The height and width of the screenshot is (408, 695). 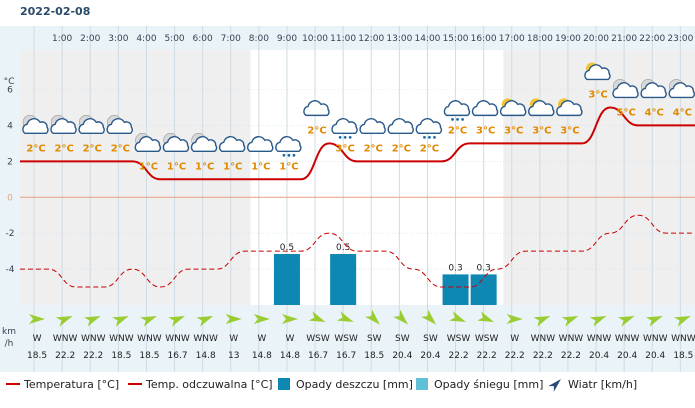 What do you see at coordinates (10, 91) in the screenshot?
I see `y-tick-label: 6` at bounding box center [10, 91].